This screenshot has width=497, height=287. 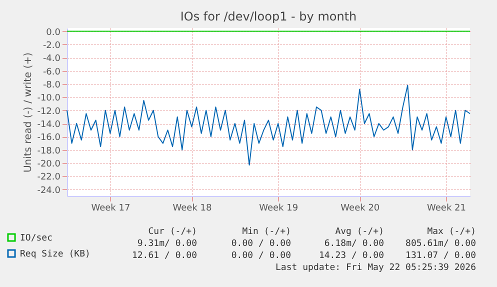 What do you see at coordinates (49, 138) in the screenshot?
I see `y-tick-label: -16.0` at bounding box center [49, 138].